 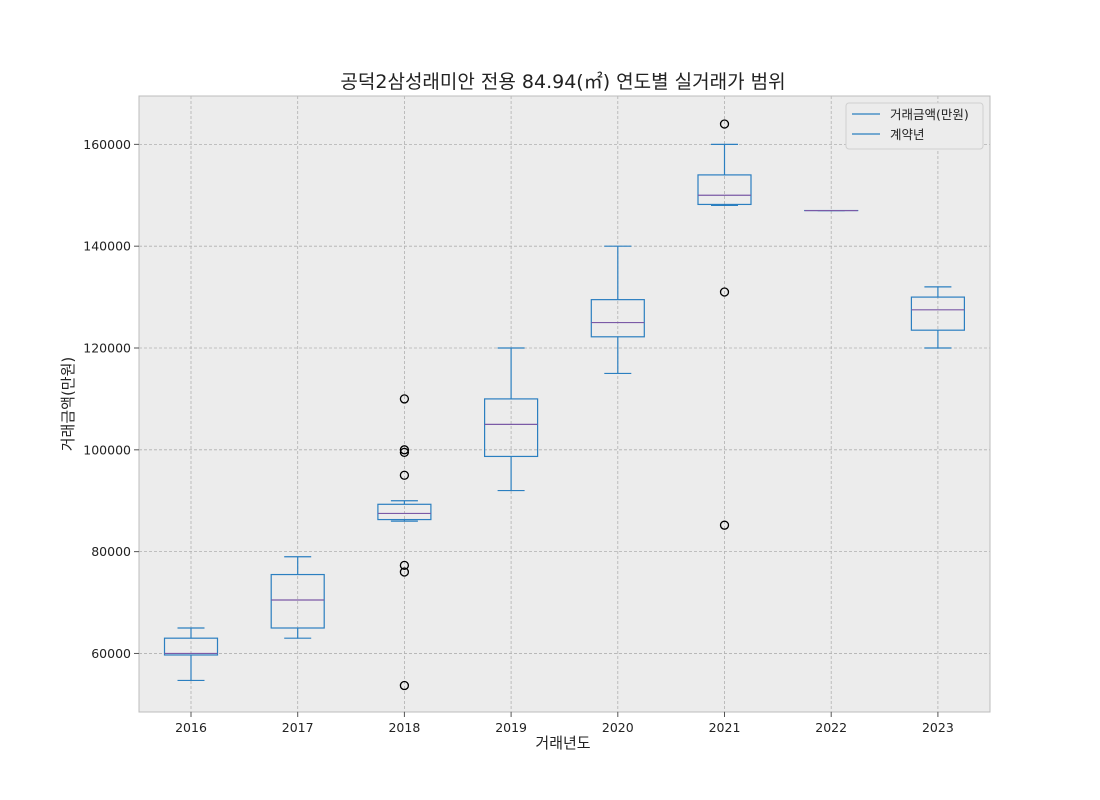 What do you see at coordinates (107, 449) in the screenshot?
I see `y-tick-label: 100000` at bounding box center [107, 449].